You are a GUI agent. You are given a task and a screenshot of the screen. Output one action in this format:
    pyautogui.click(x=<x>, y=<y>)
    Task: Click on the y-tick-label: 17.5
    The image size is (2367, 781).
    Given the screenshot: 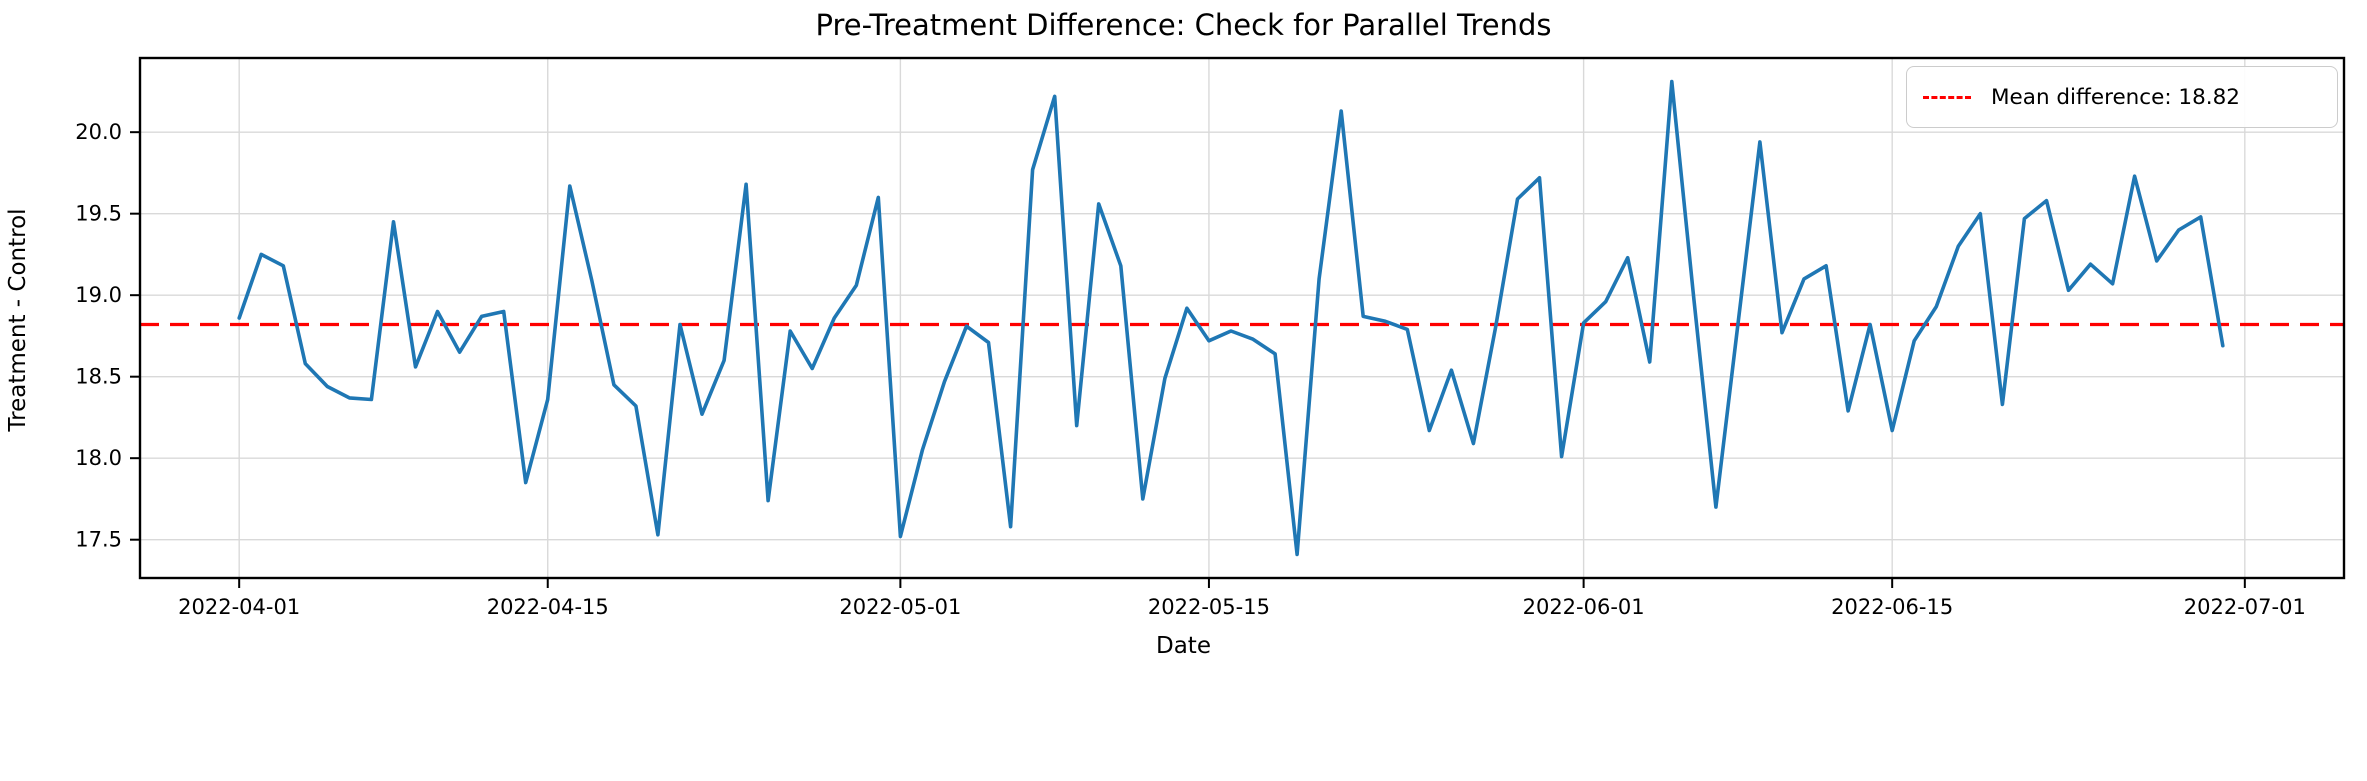 What is the action you would take?
    pyautogui.click(x=98, y=540)
    